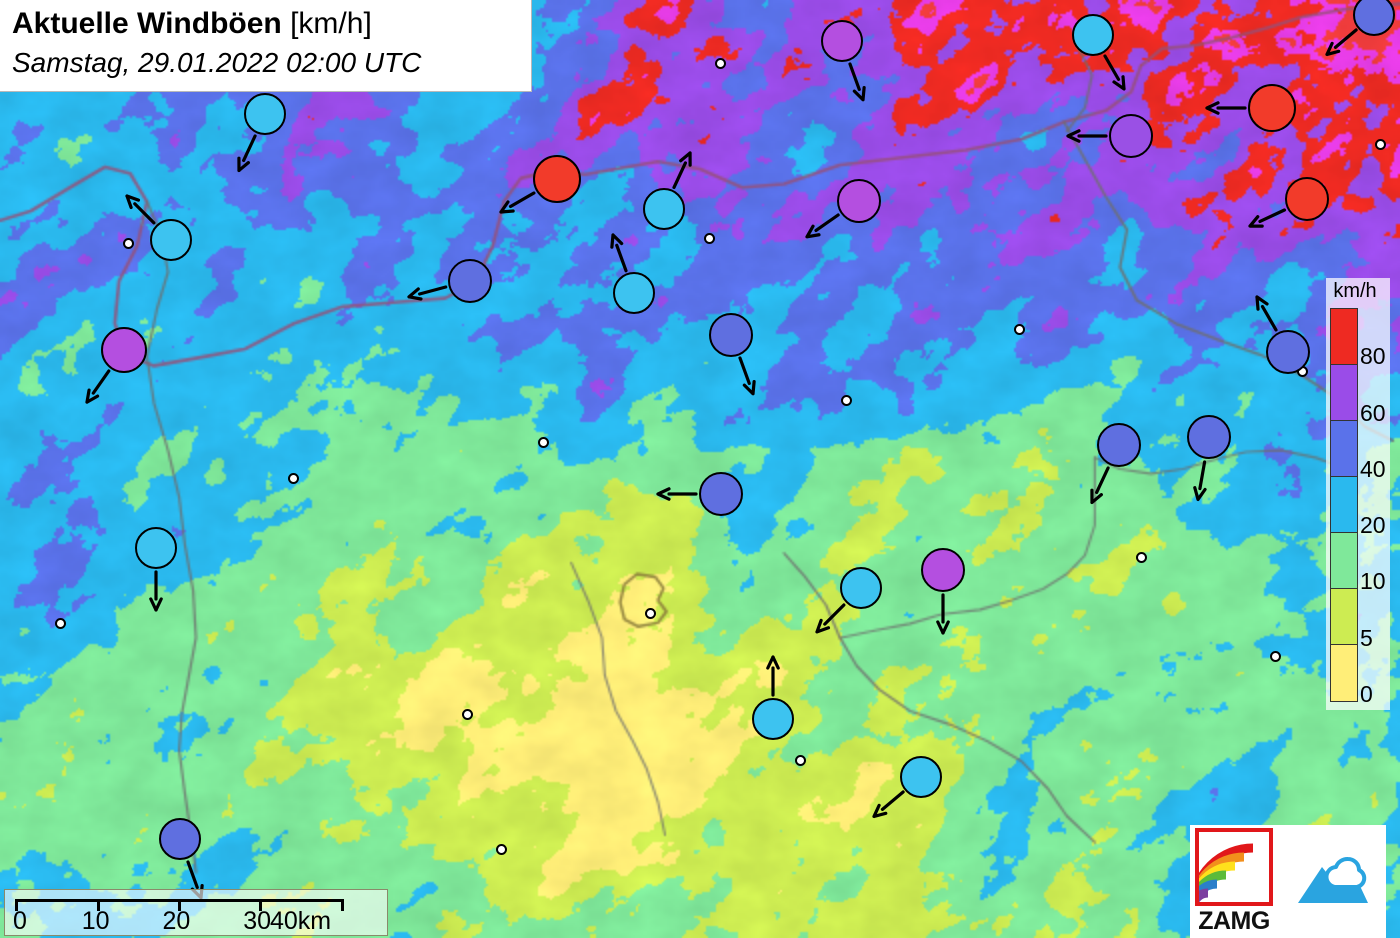  I want to click on zamg-rainbow-icon, so click(1234, 867).